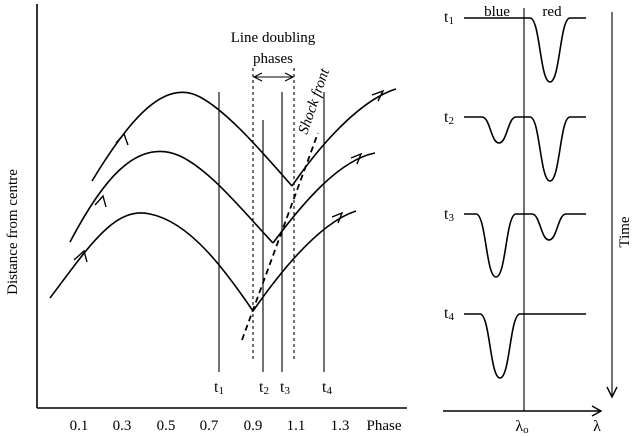  Describe the element at coordinates (525, 346) in the screenshot. I see `line-profile-t4` at that location.